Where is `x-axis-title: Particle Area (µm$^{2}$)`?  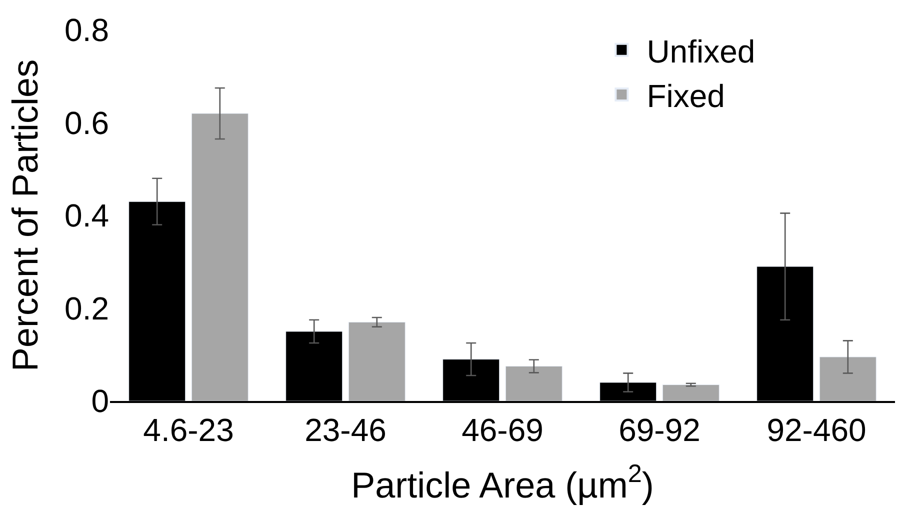
x-axis-title: Particle Area (µm$^{2}$) is located at coordinates (502, 483).